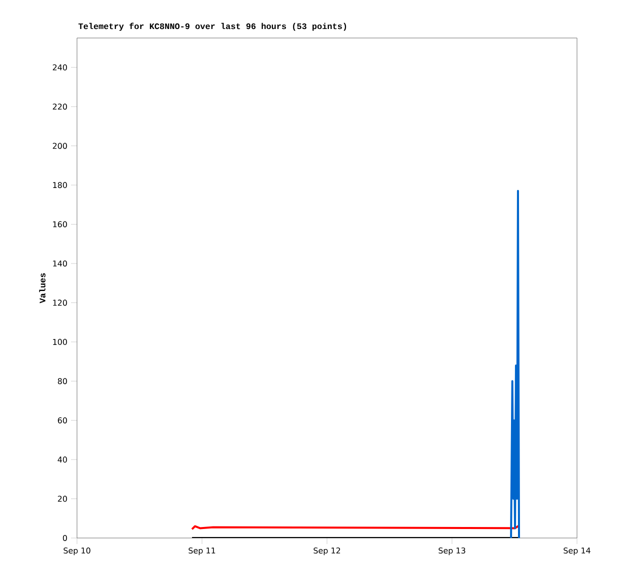  I want to click on chart-title: Telemetry for KC8NNO-9 over last 96 hours (53 points), so click(212, 26).